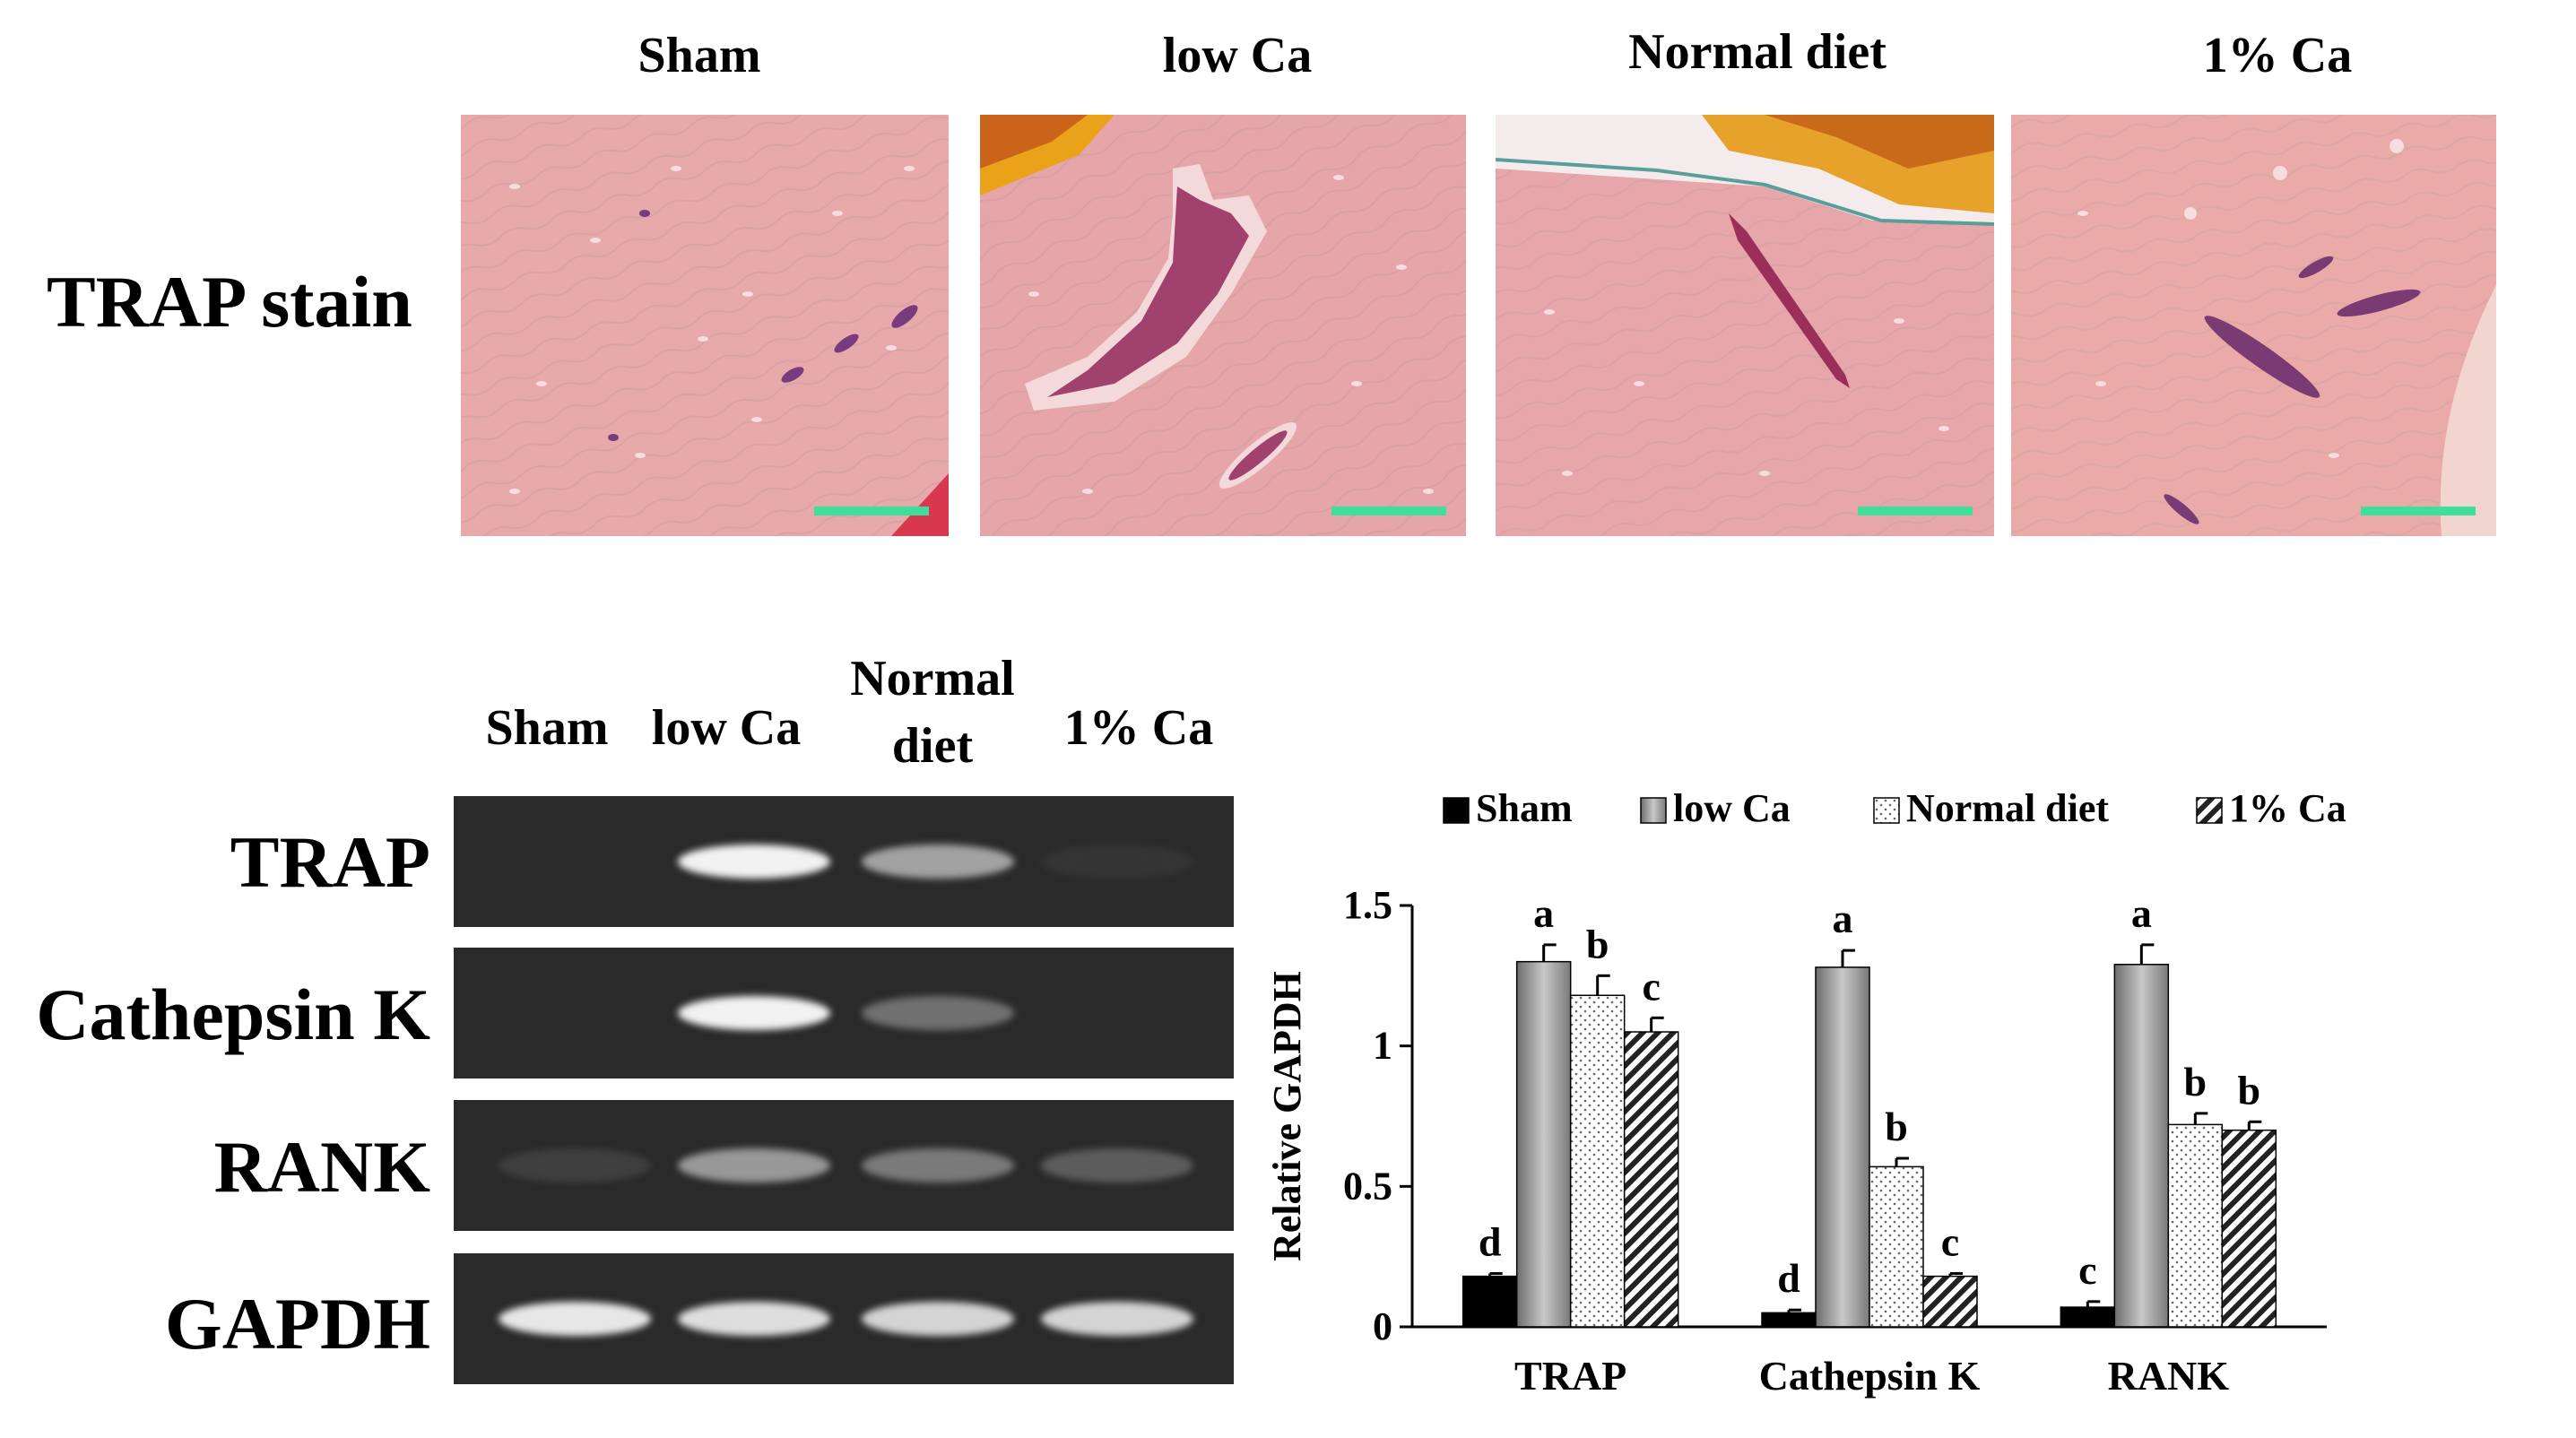  Describe the element at coordinates (1745, 325) in the screenshot. I see `micrograph-normal-diet` at that location.